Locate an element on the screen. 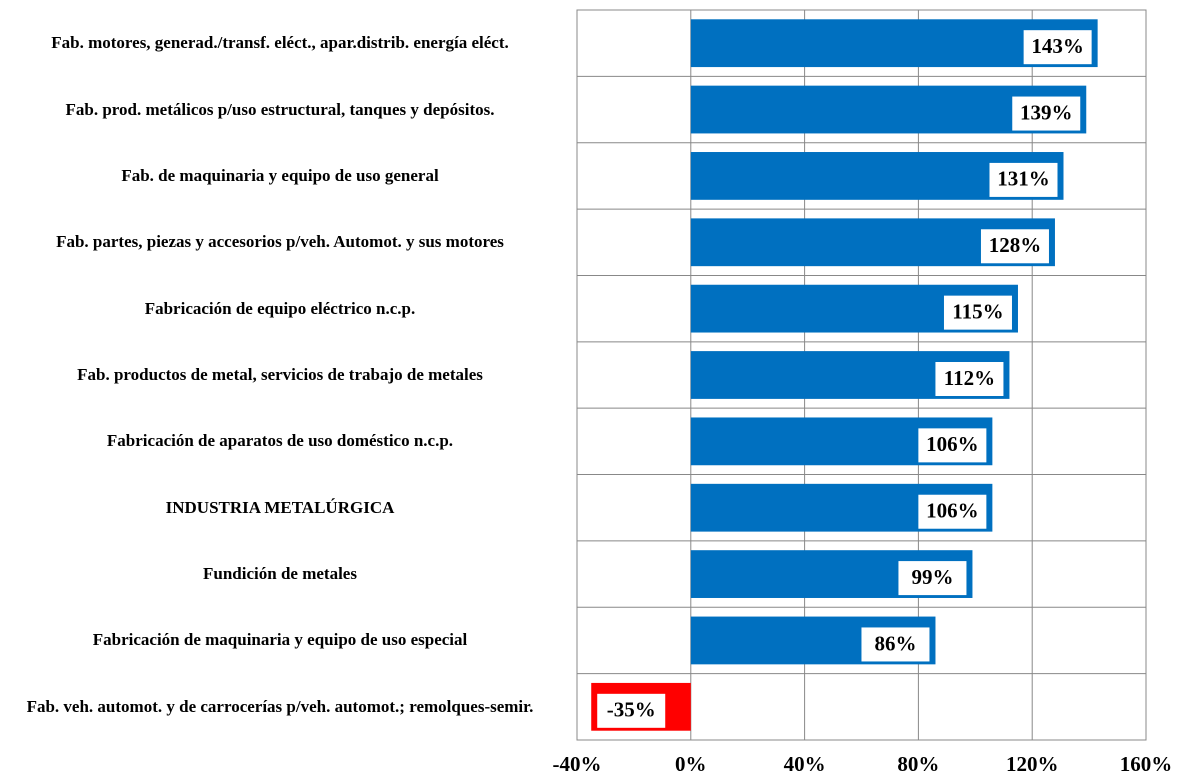  value-label: 128% is located at coordinates (1015, 245).